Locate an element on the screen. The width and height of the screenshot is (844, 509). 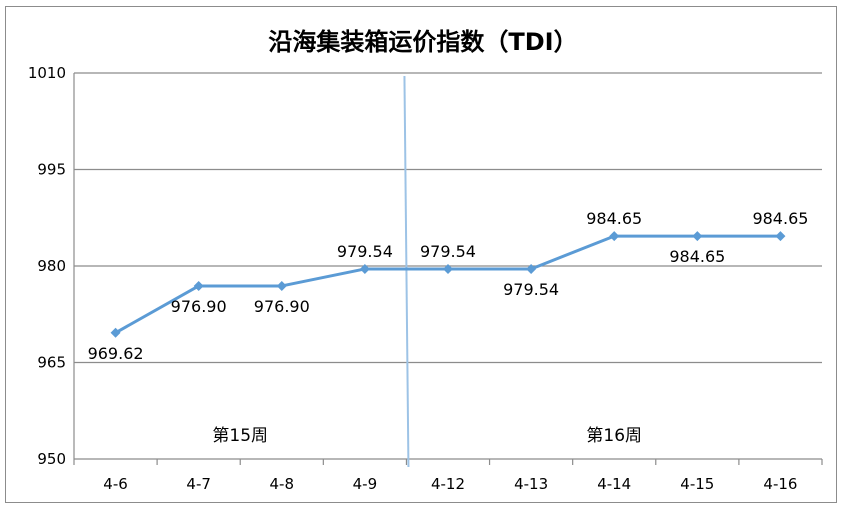
week-annotation: 第16周 is located at coordinates (614, 436).